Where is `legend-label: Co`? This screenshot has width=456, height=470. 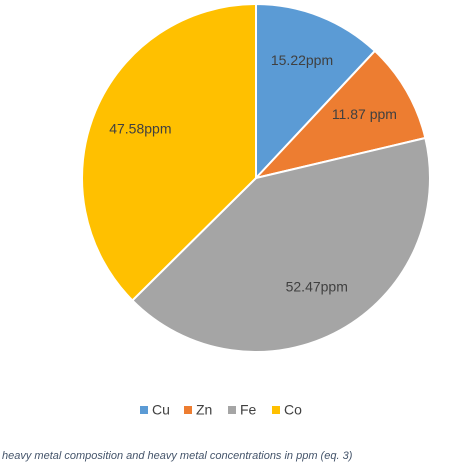
legend-label: Co is located at coordinates (293, 410).